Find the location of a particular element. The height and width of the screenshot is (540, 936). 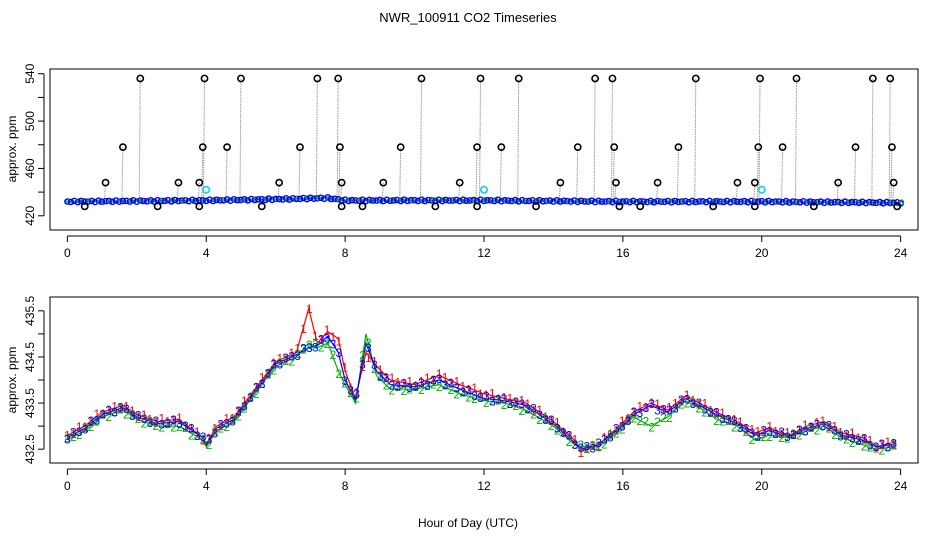

bottom-y-axis-label: approx. ppm is located at coordinates (12, 380).